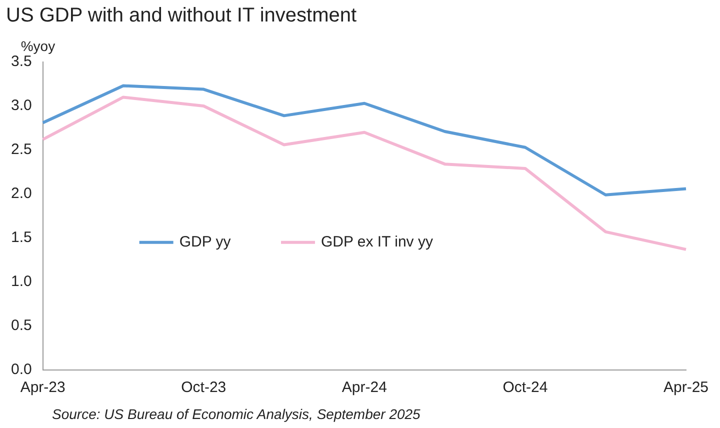 This screenshot has height=428, width=720. Describe the element at coordinates (377, 242) in the screenshot. I see `legend-label: GDP ex IT inv yy` at that location.